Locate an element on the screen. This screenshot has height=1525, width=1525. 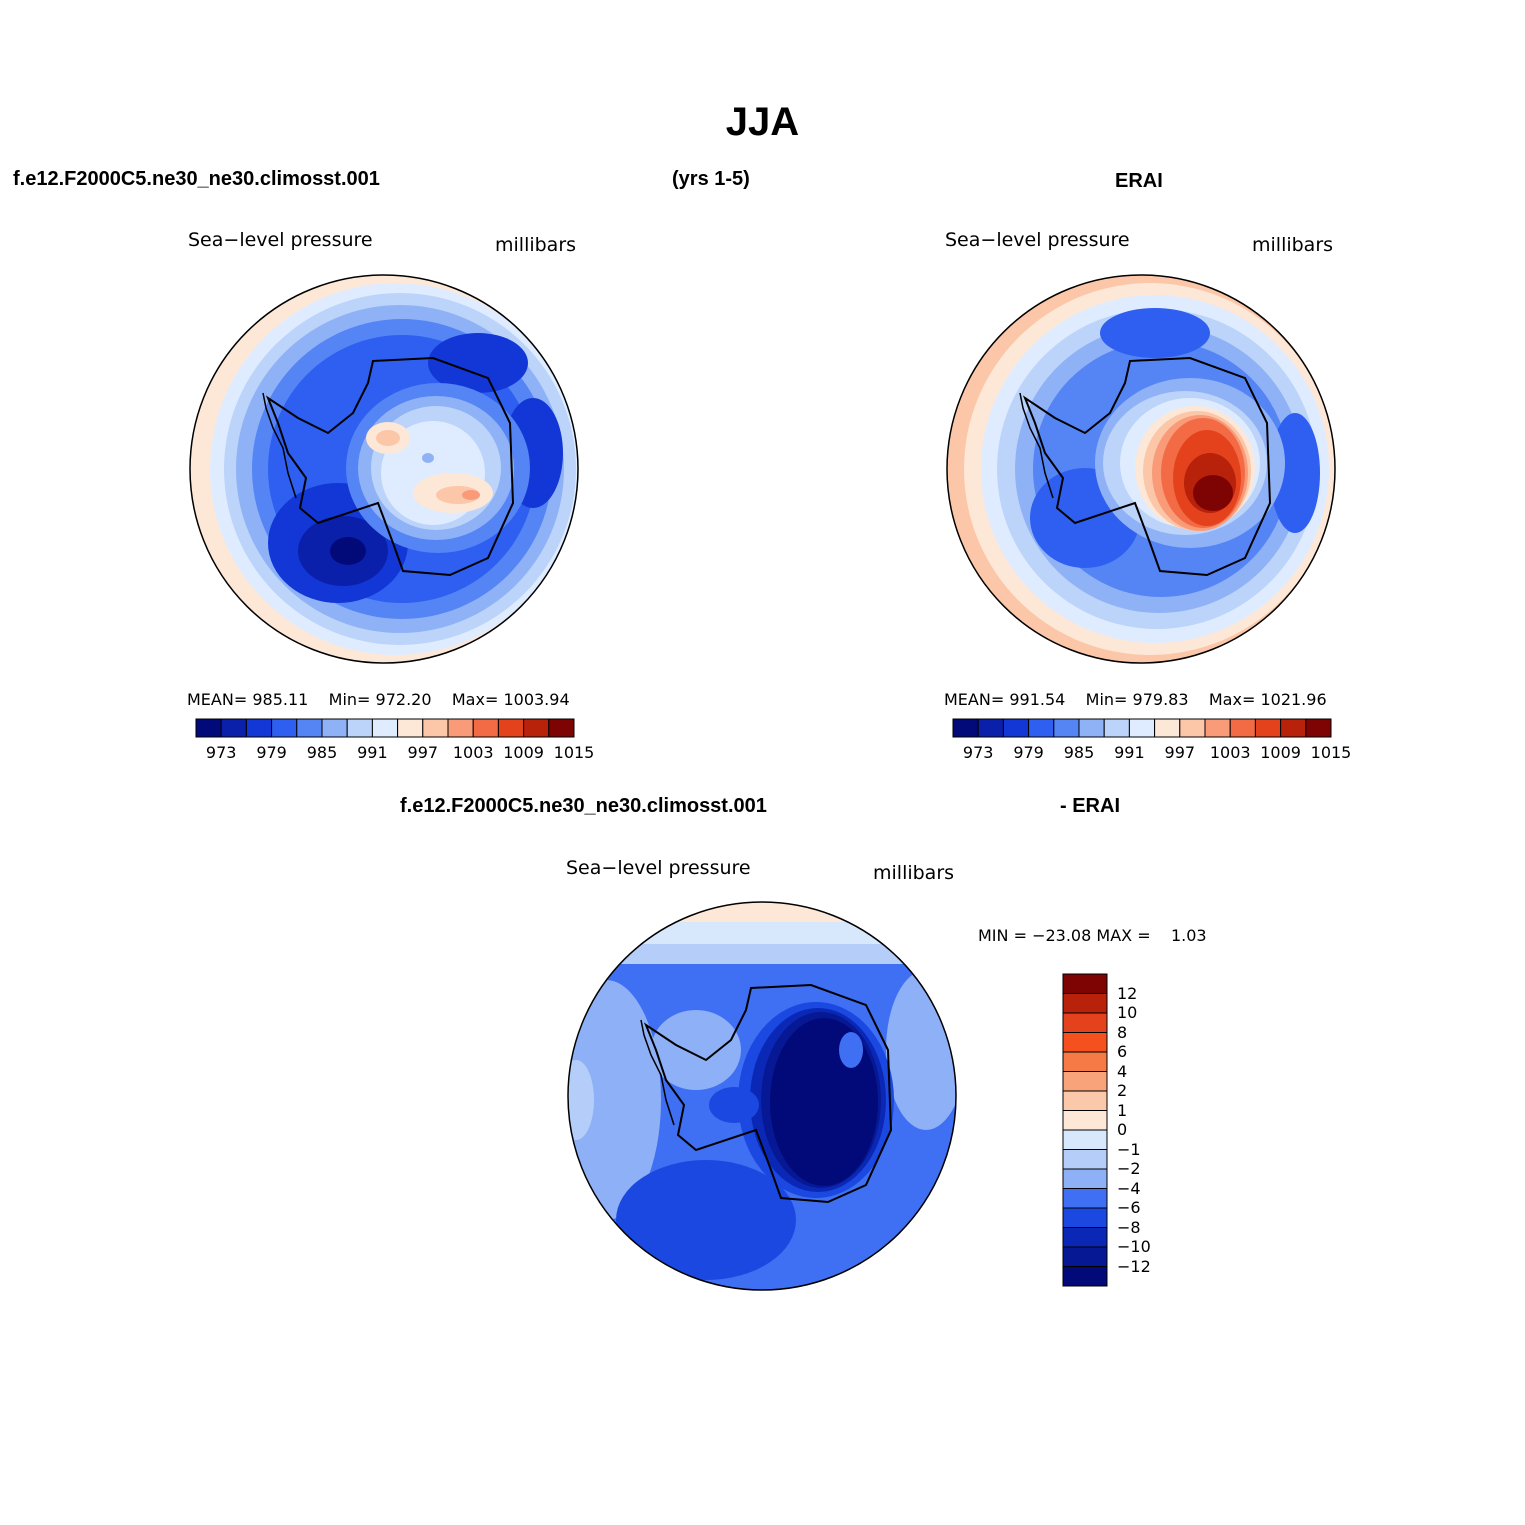
colorbar-tick-label: −1 is located at coordinates (1129, 1149).